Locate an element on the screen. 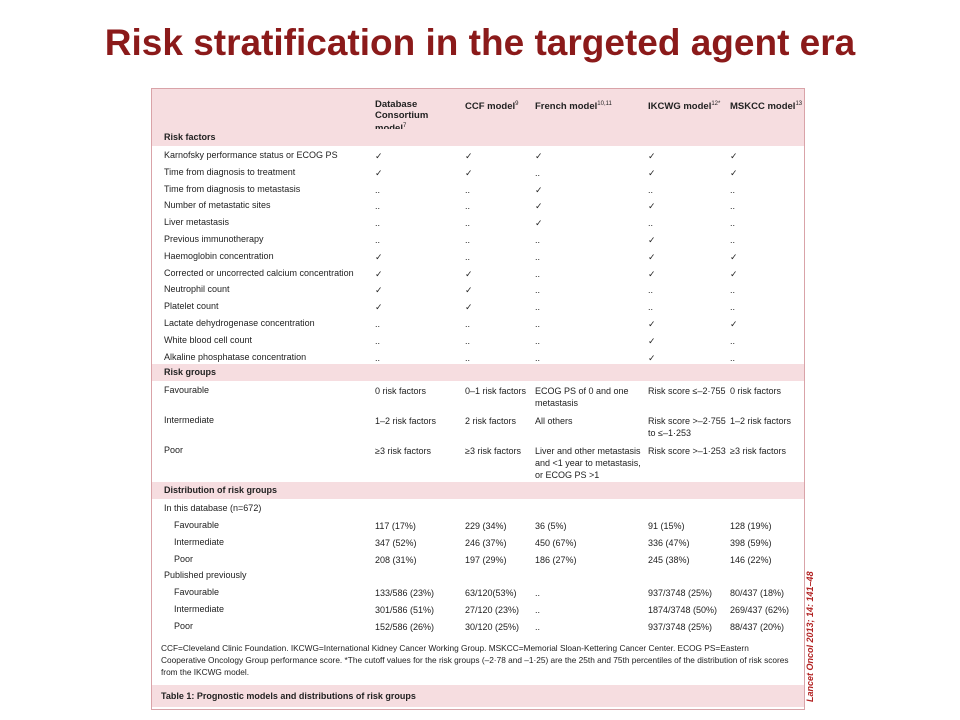 Image resolution: width=960 pixels, height=720 pixels. table-cell: 301/586 (51%) is located at coordinates (405, 609).